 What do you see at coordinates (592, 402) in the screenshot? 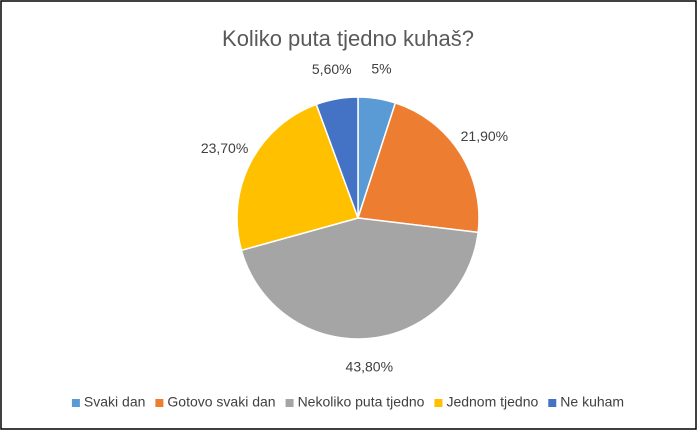
I see `legend-label: Ne kuham` at bounding box center [592, 402].